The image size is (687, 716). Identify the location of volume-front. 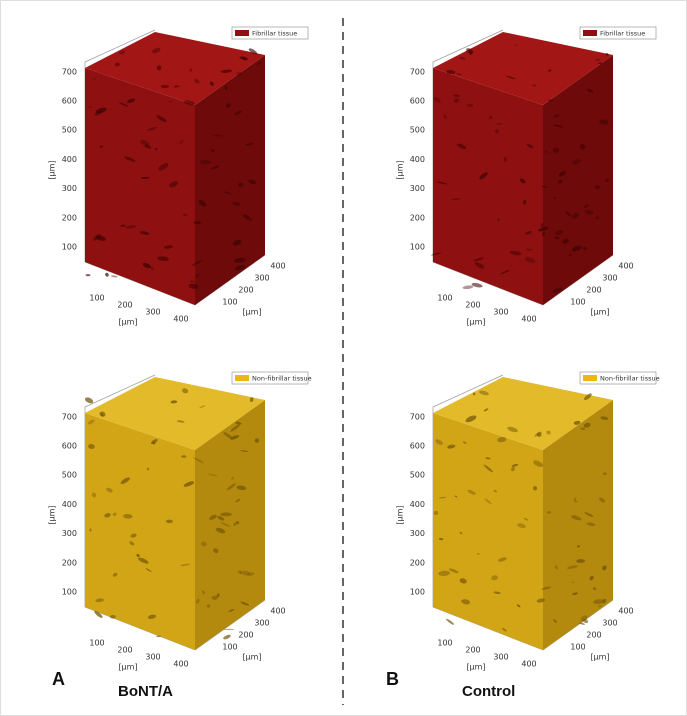
(488, 186).